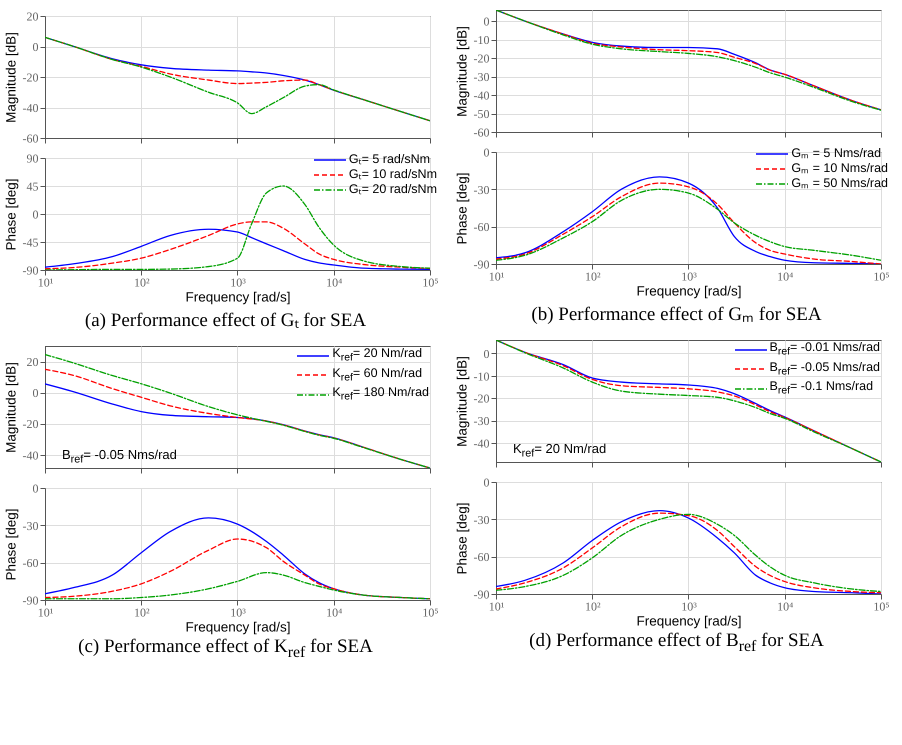 The width and height of the screenshot is (902, 745). Describe the element at coordinates (30, 243) in the screenshot. I see `y-tick-label: -45` at that location.